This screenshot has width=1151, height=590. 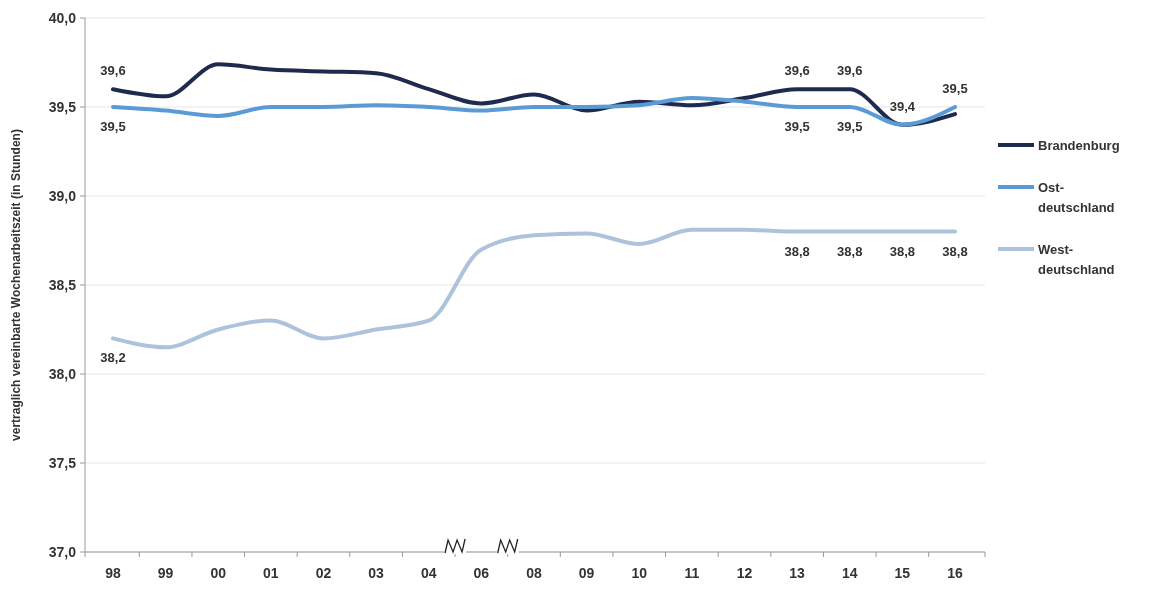 What do you see at coordinates (271, 573) in the screenshot?
I see `x-tick-label: 01` at bounding box center [271, 573].